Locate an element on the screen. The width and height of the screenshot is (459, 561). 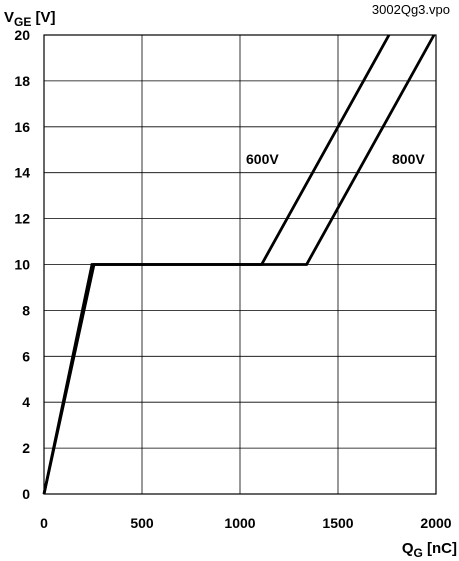
y-axis-title: VGE [V] is located at coordinates (30, 19).